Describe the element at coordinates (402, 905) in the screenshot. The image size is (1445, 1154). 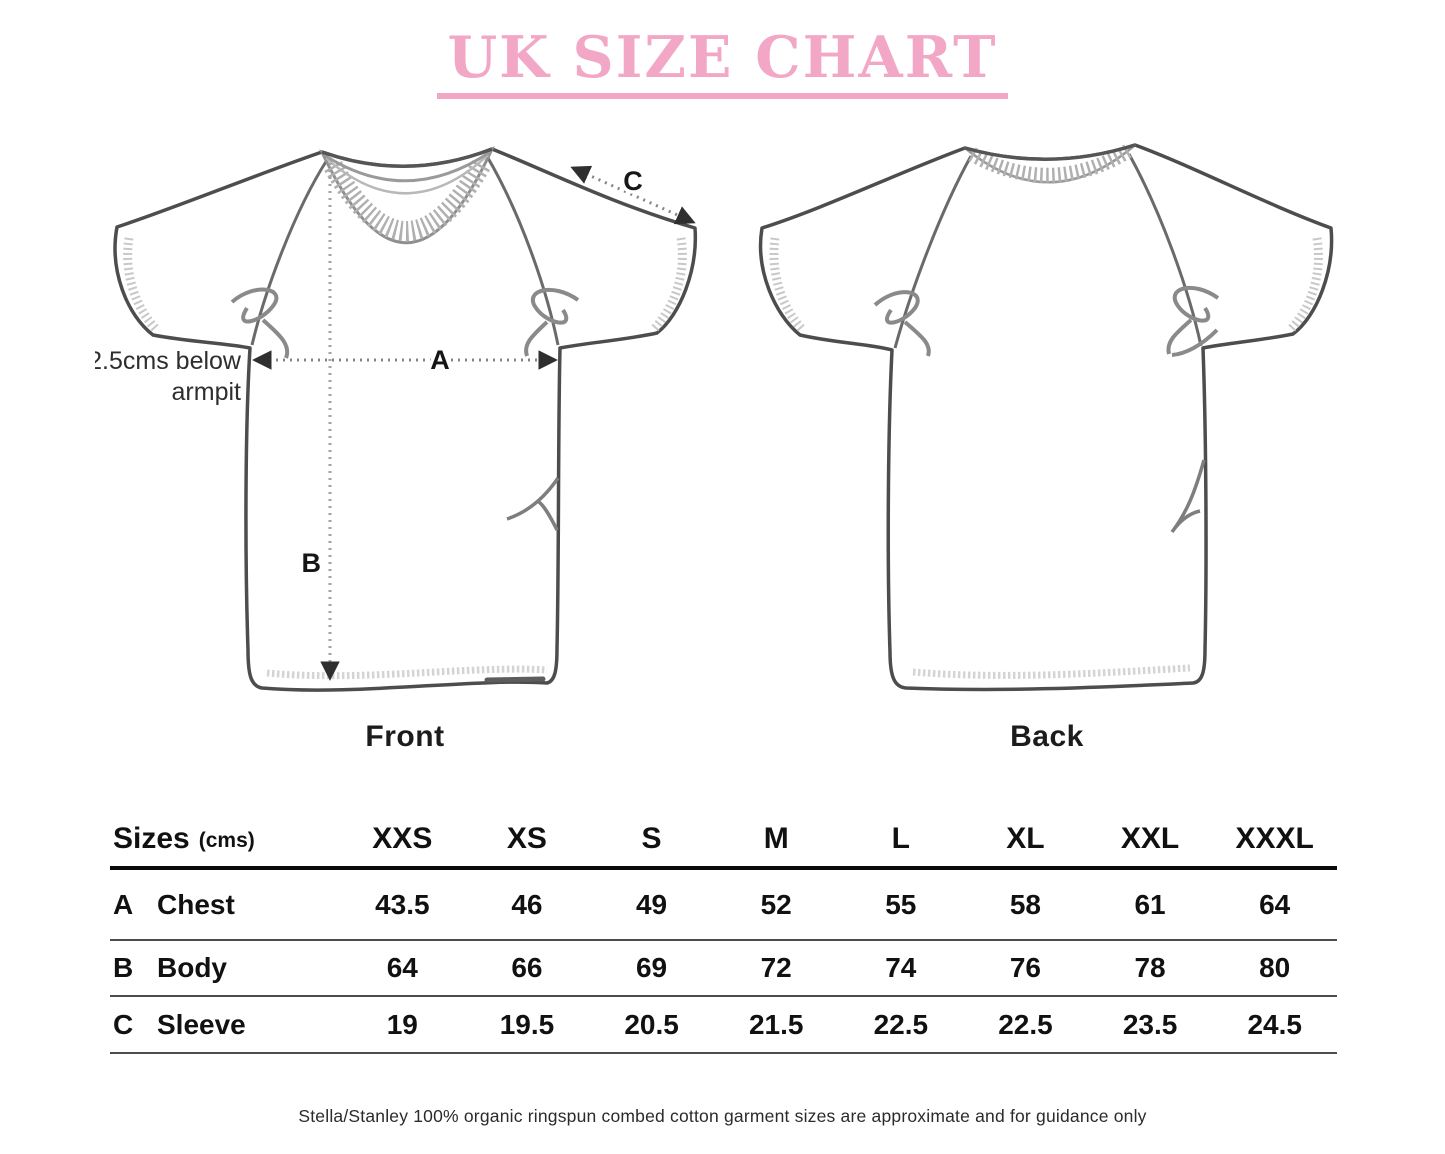
I see `table-cell: 43.5` at that location.